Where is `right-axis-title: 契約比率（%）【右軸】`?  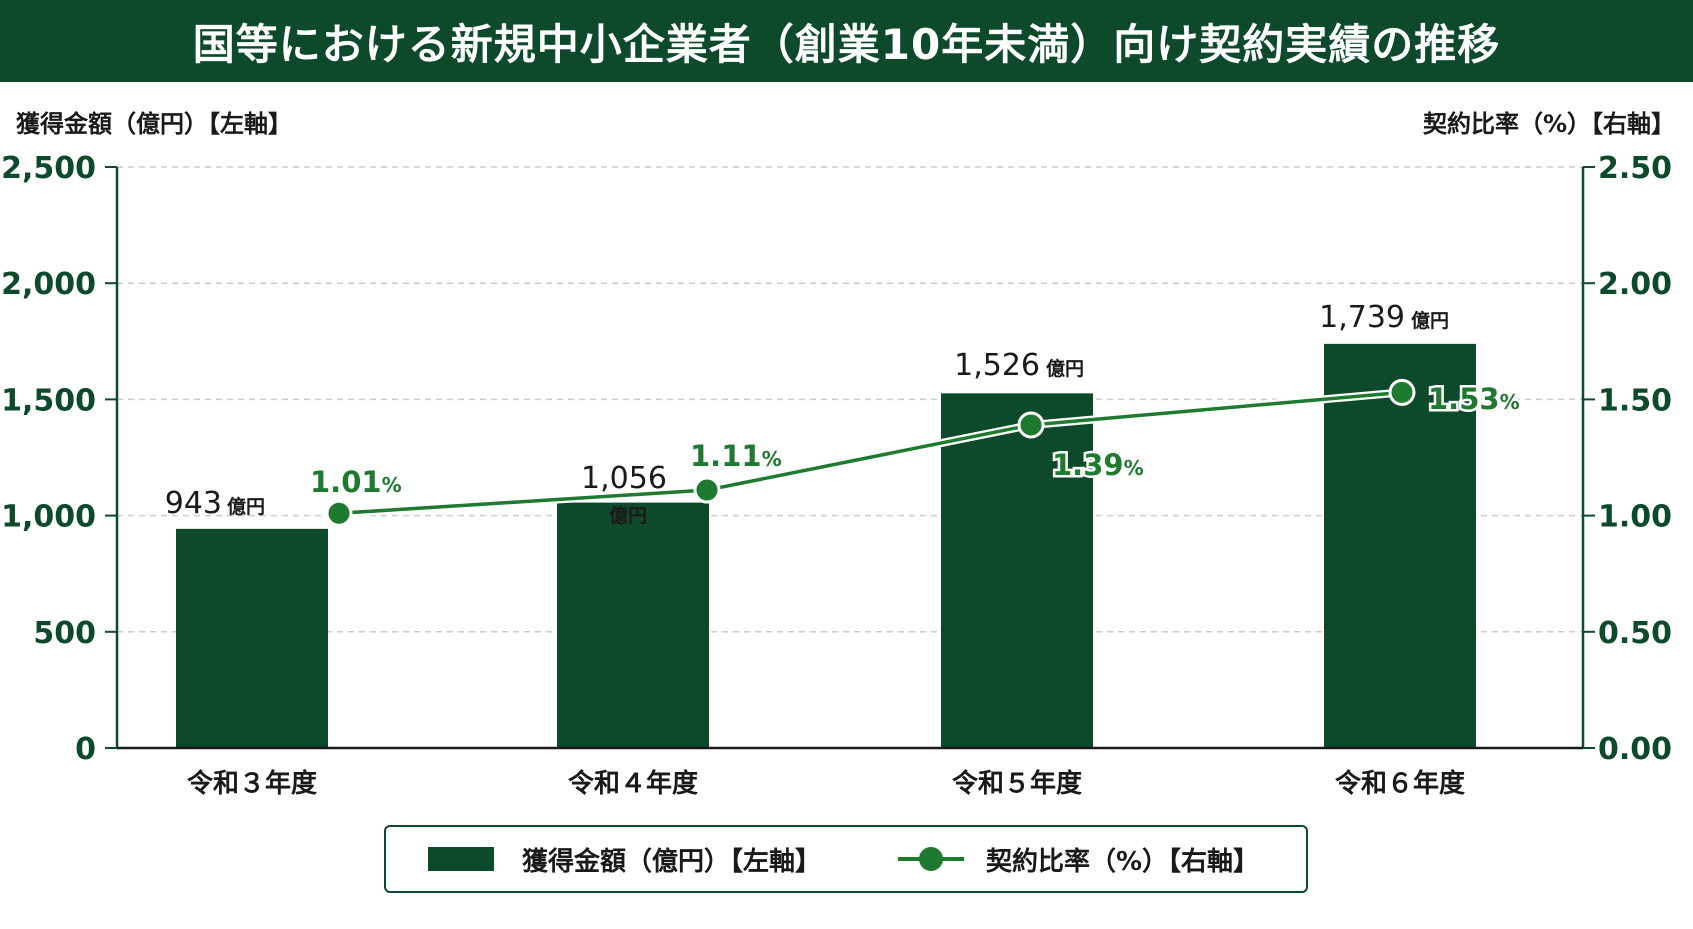
right-axis-title: 契約比率（%）【右軸】 is located at coordinates (1548, 124).